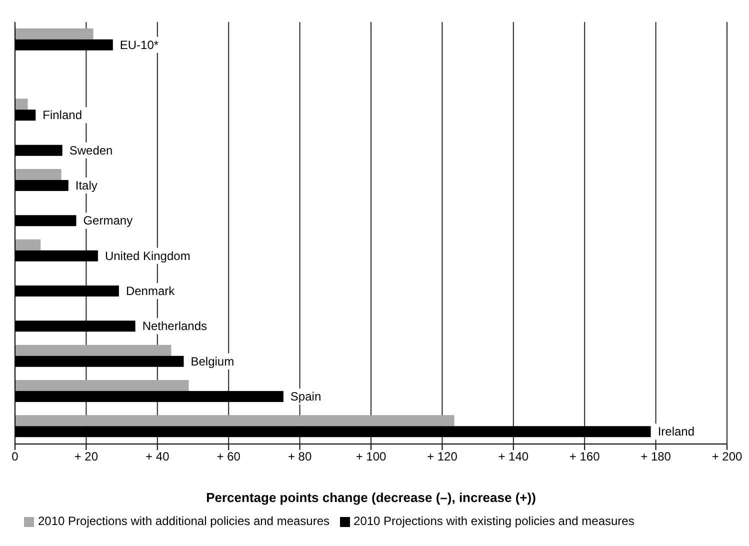  I want to click on x-tick-label: + 60, so click(228, 457).